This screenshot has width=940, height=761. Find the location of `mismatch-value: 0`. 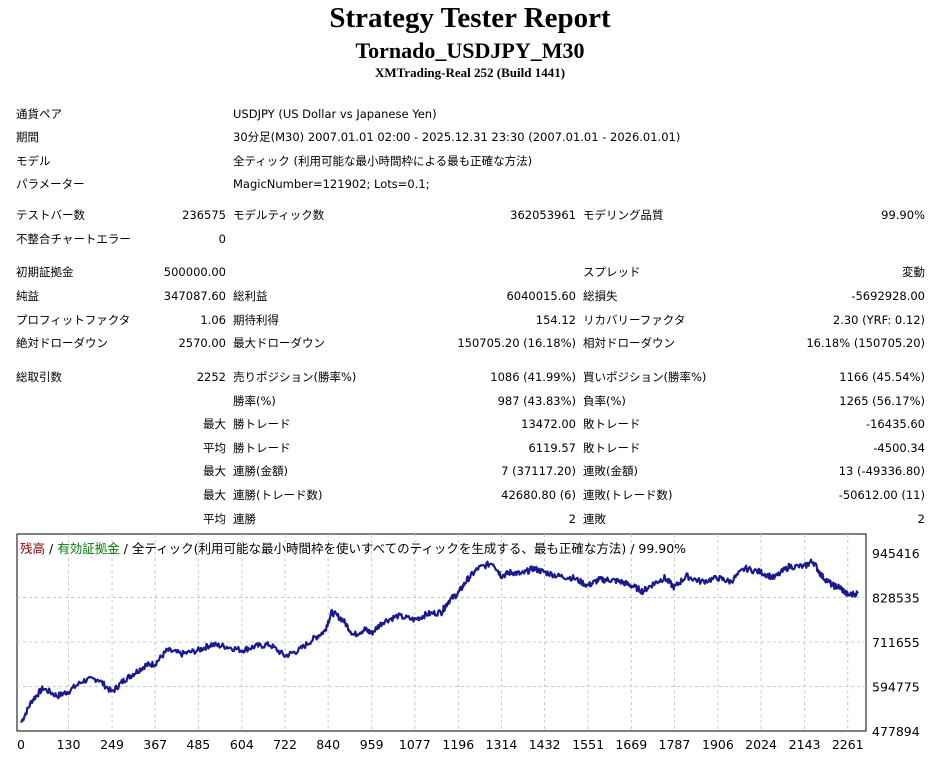

mismatch-value: 0 is located at coordinates (222, 239).